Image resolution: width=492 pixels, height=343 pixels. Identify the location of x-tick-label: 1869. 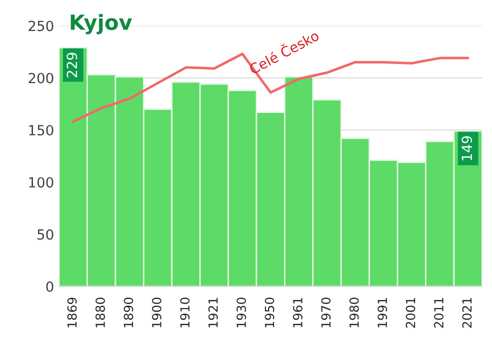
(72, 313).